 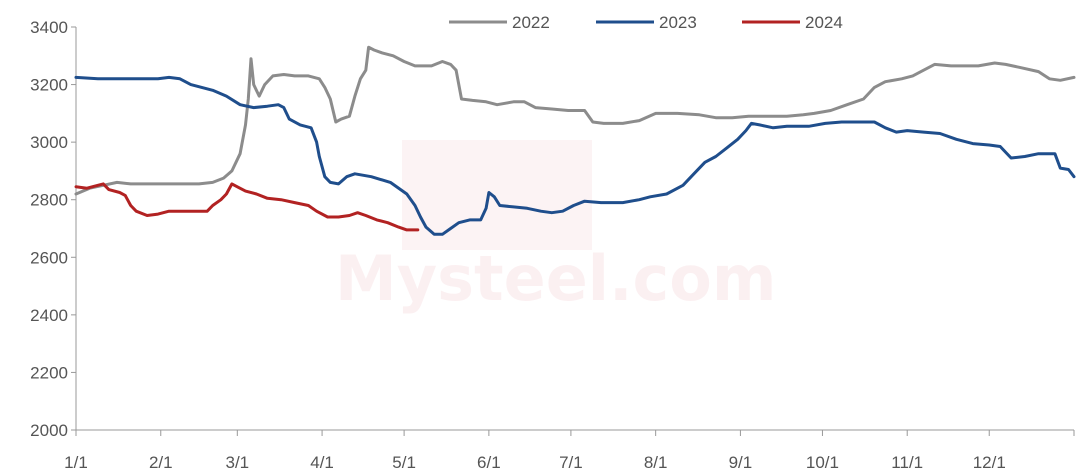 What do you see at coordinates (571, 462) in the screenshot?
I see `x-tick-label: 7/1` at bounding box center [571, 462].